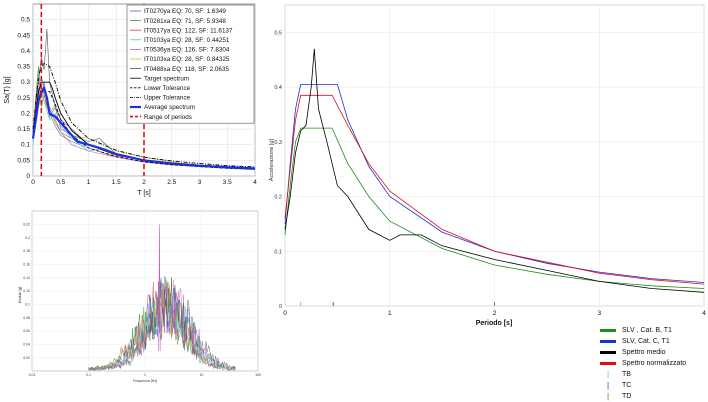 This screenshot has width=708, height=402. What do you see at coordinates (26, 225) in the screenshot?
I see `bl-y-tick-label: 0.22` at bounding box center [26, 225].